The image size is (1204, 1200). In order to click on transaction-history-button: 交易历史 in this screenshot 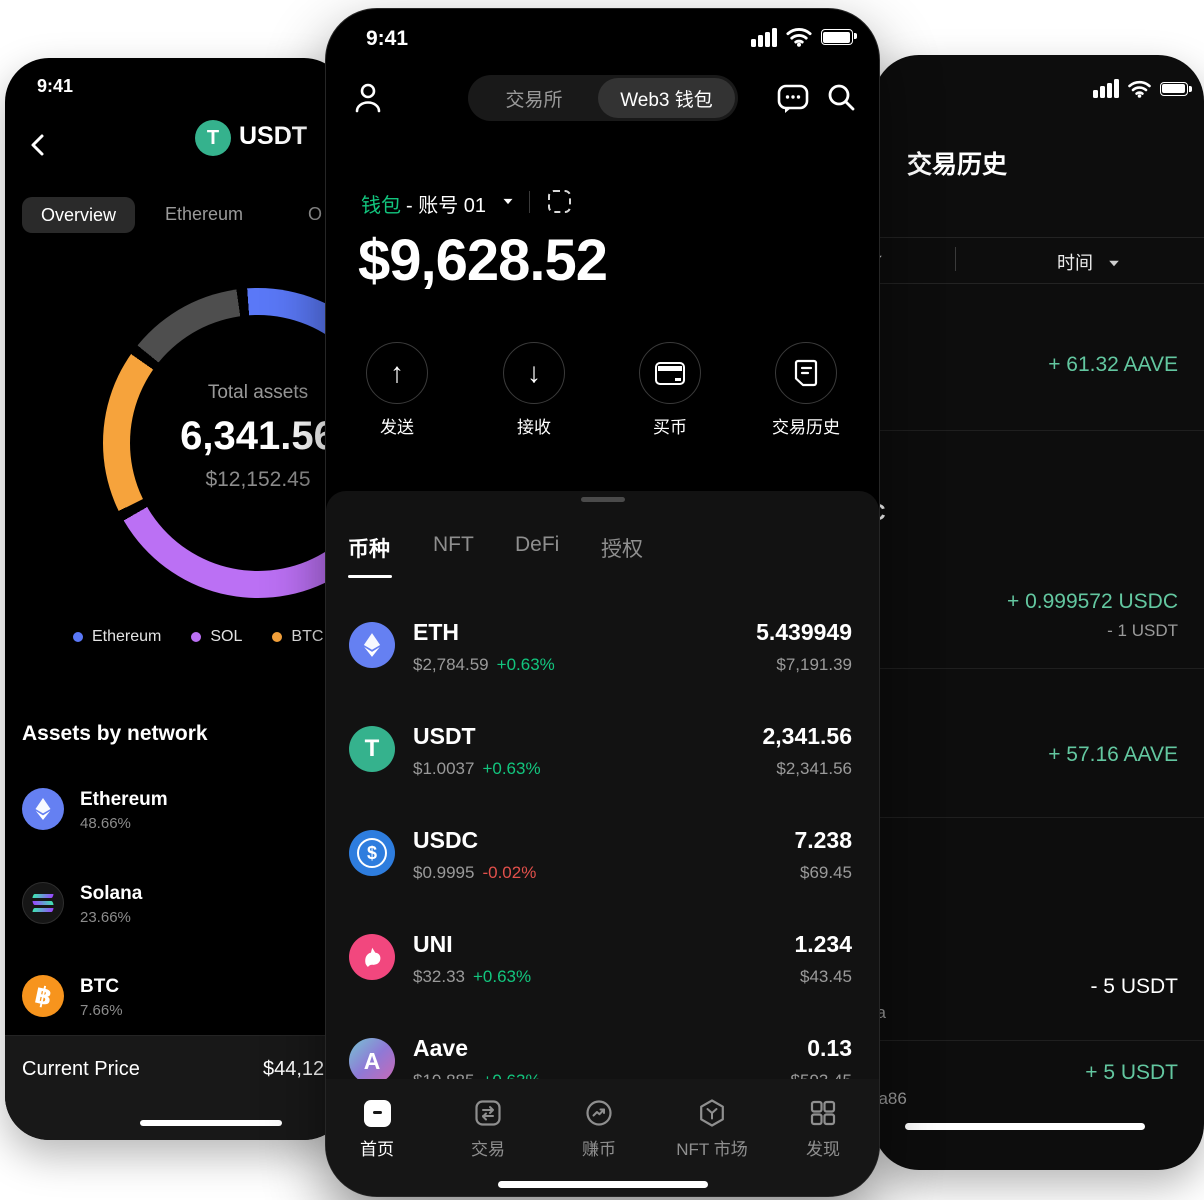, I will do `click(806, 390)`.